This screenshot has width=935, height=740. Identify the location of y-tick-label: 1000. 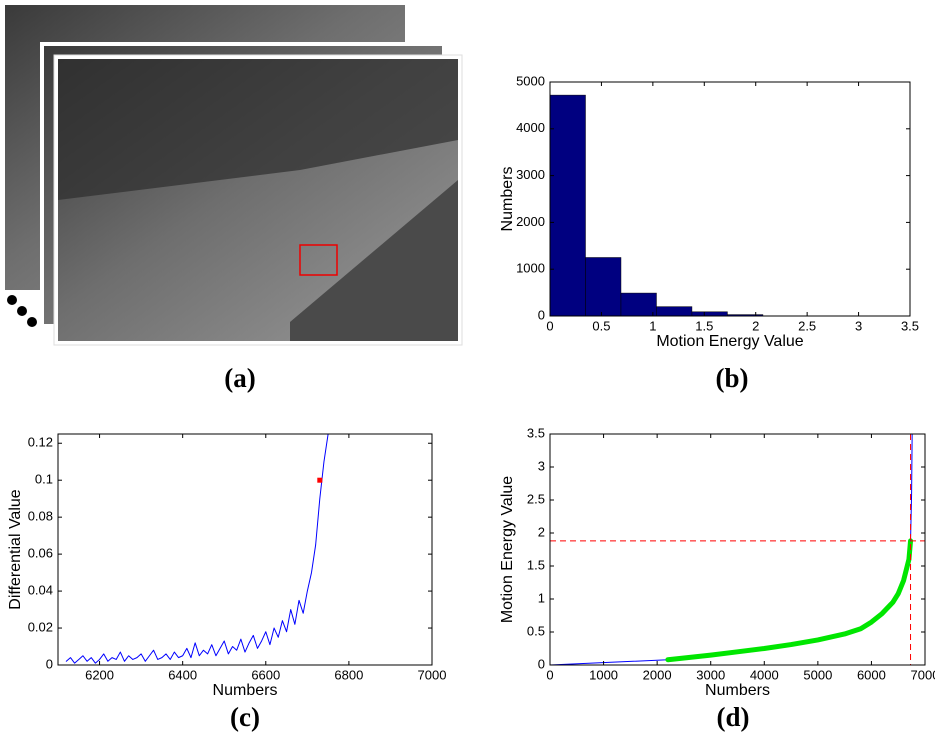
(530, 268).